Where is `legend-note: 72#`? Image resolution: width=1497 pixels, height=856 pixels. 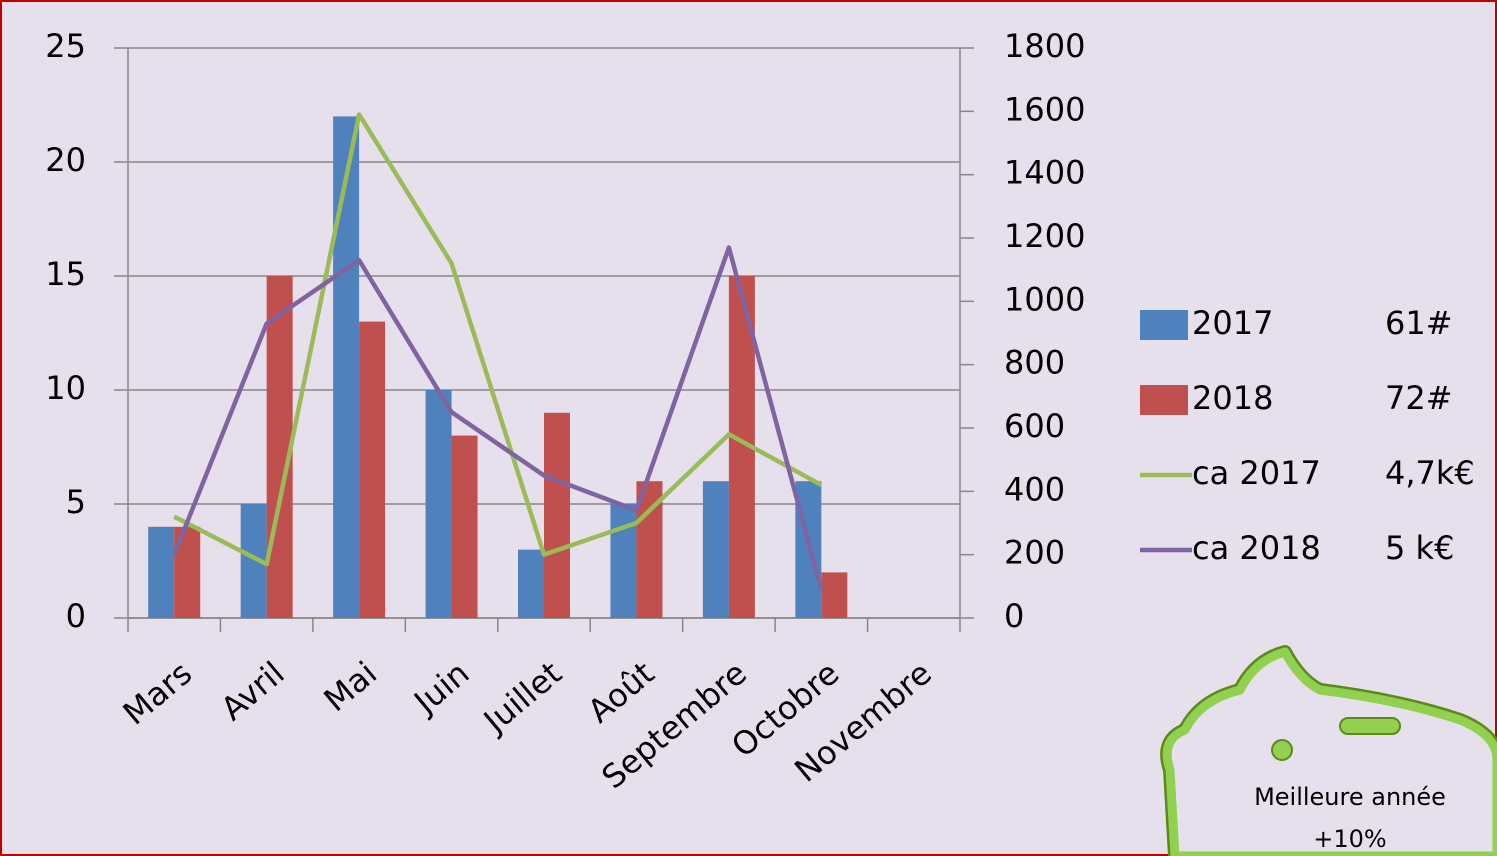
legend-note: 72# is located at coordinates (1419, 398).